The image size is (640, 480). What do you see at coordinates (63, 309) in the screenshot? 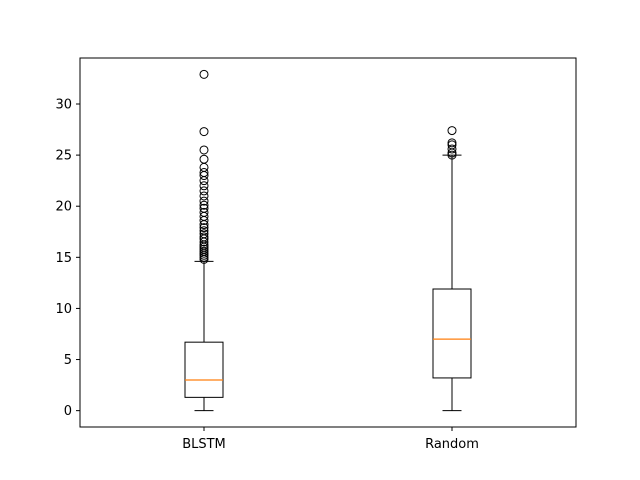
I see `y-tick-label: 10` at bounding box center [63, 309].